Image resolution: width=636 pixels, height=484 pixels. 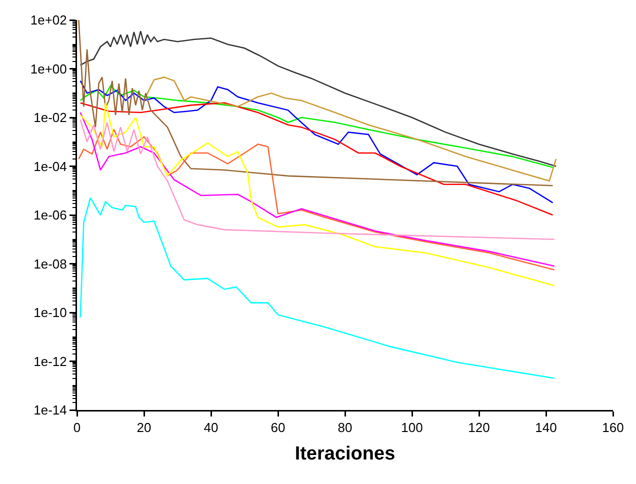 What do you see at coordinates (211, 428) in the screenshot?
I see `x-tick-label: 40` at bounding box center [211, 428].